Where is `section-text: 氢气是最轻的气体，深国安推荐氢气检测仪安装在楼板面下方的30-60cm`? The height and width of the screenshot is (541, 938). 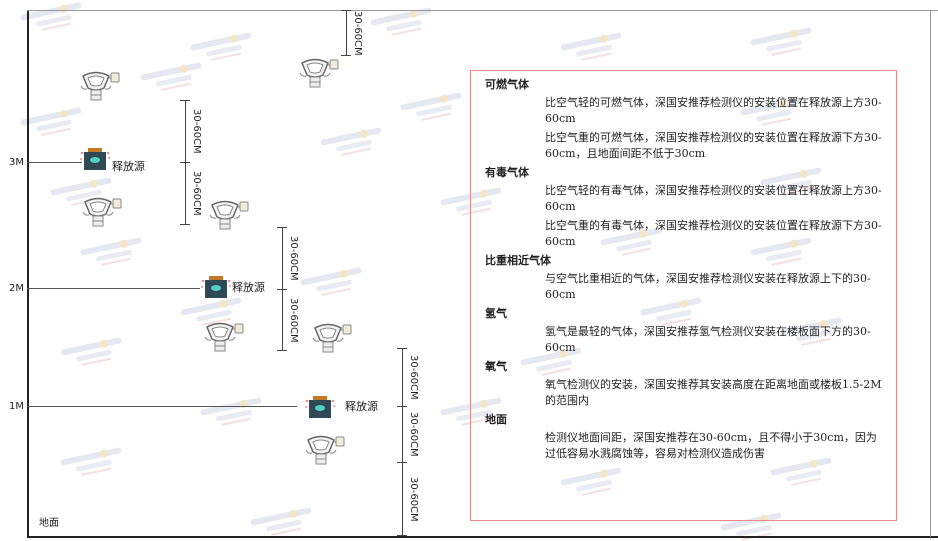 section-text: 氢气是最轻的气体，深国安推荐氢气检测仪安装在楼板面下方的30-60cm is located at coordinates (708, 339).